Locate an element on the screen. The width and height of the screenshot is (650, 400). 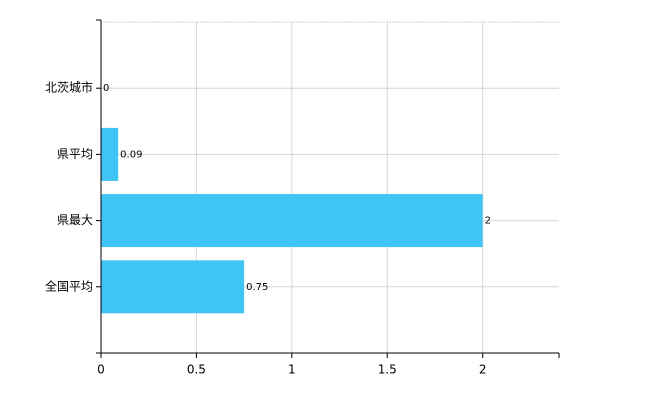
y-tick-label: 県最大 is located at coordinates (75, 220).